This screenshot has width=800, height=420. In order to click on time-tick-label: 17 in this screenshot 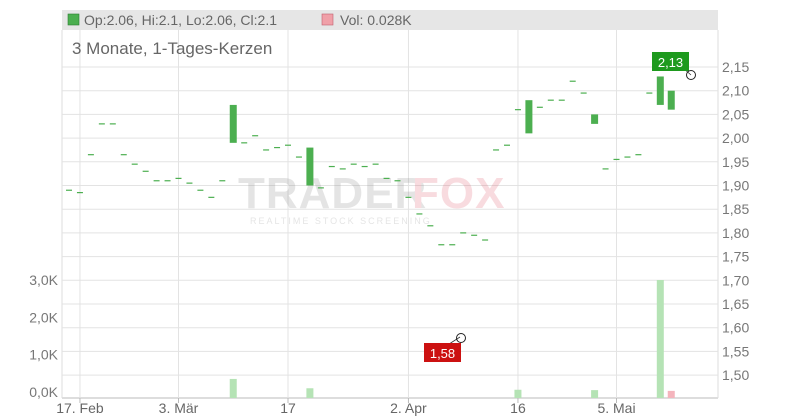, I will do `click(288, 408)`.